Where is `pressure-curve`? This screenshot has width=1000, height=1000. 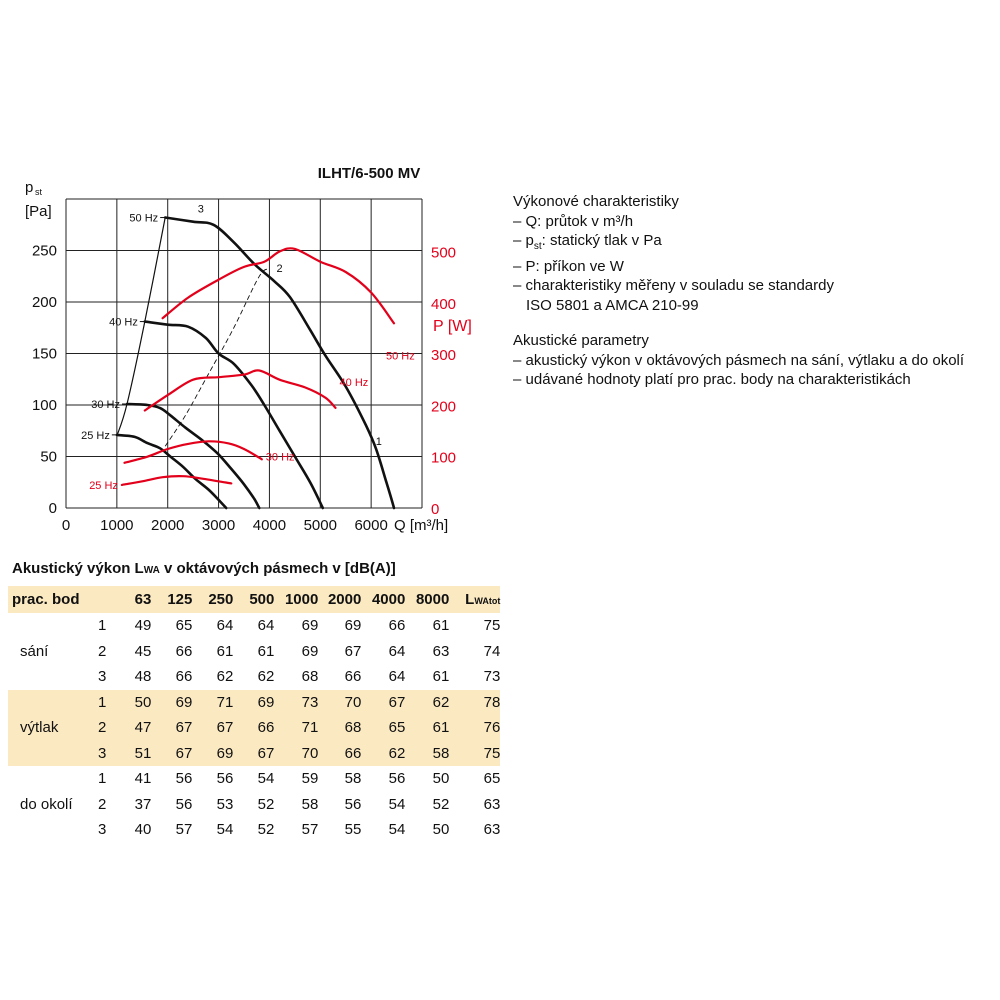 pressure-curve is located at coordinates (279, 363).